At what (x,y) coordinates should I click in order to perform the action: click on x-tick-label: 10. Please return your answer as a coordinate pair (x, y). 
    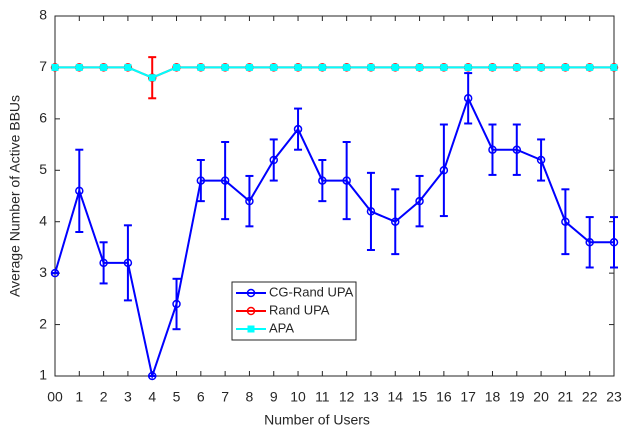
    Looking at the image, I should click on (298, 397).